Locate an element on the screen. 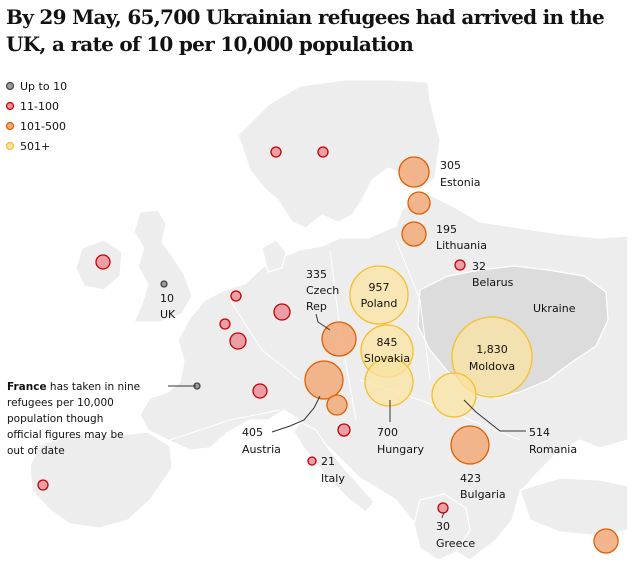  circle-romania is located at coordinates (454, 395).